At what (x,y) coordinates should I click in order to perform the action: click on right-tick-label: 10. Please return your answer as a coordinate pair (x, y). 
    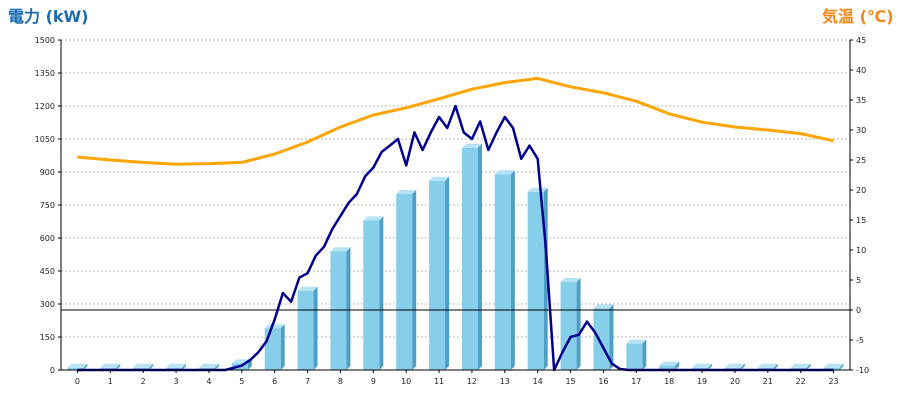
    Looking at the image, I should click on (861, 250).